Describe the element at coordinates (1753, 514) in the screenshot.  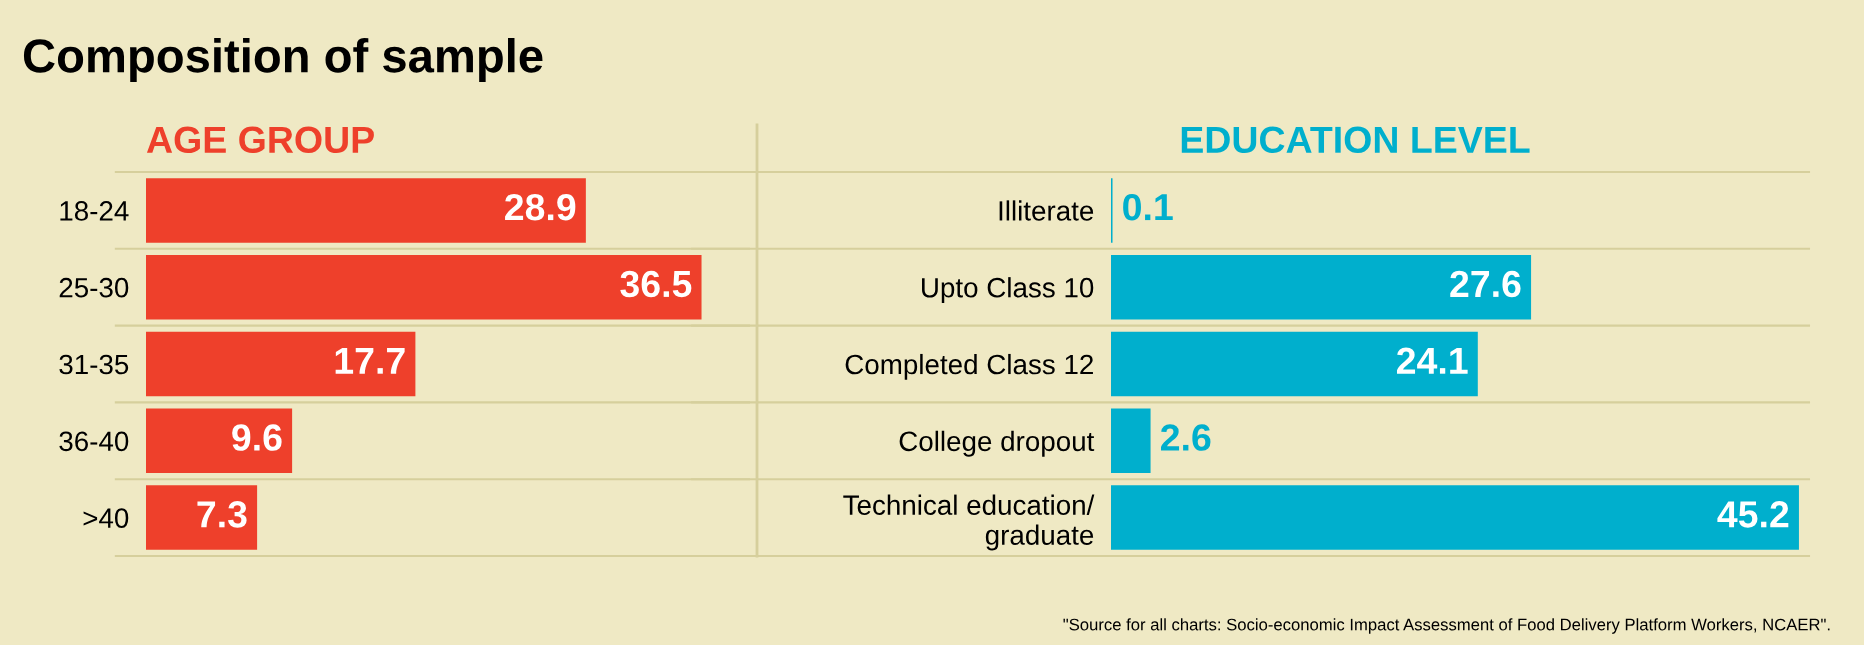
I see `data-label: 45.2` at that location.